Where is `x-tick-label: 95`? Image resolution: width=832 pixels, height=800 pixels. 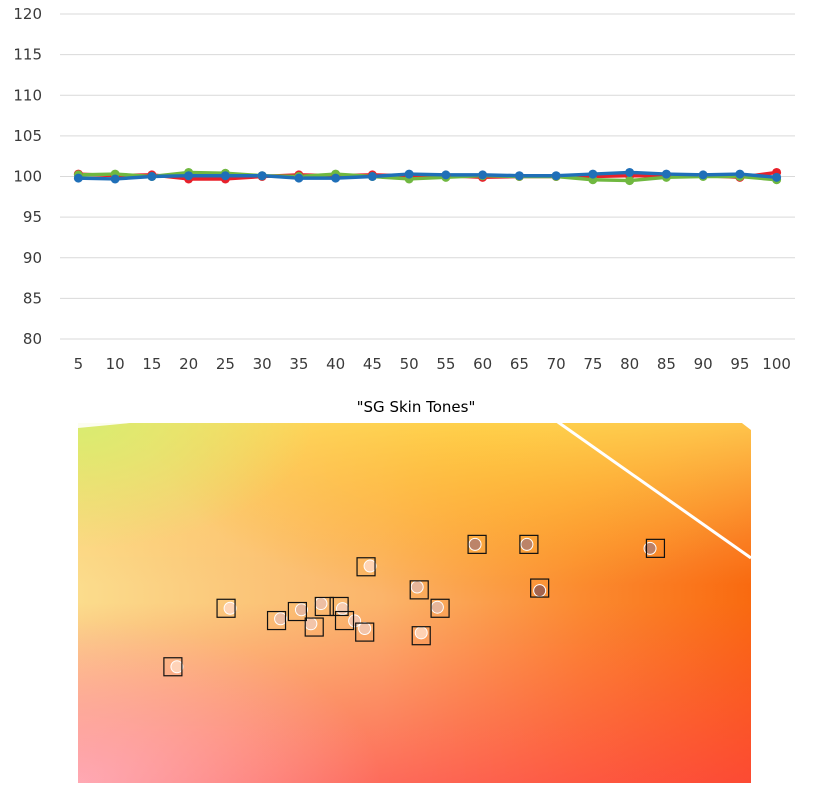 x-tick-label: 95 is located at coordinates (739, 364).